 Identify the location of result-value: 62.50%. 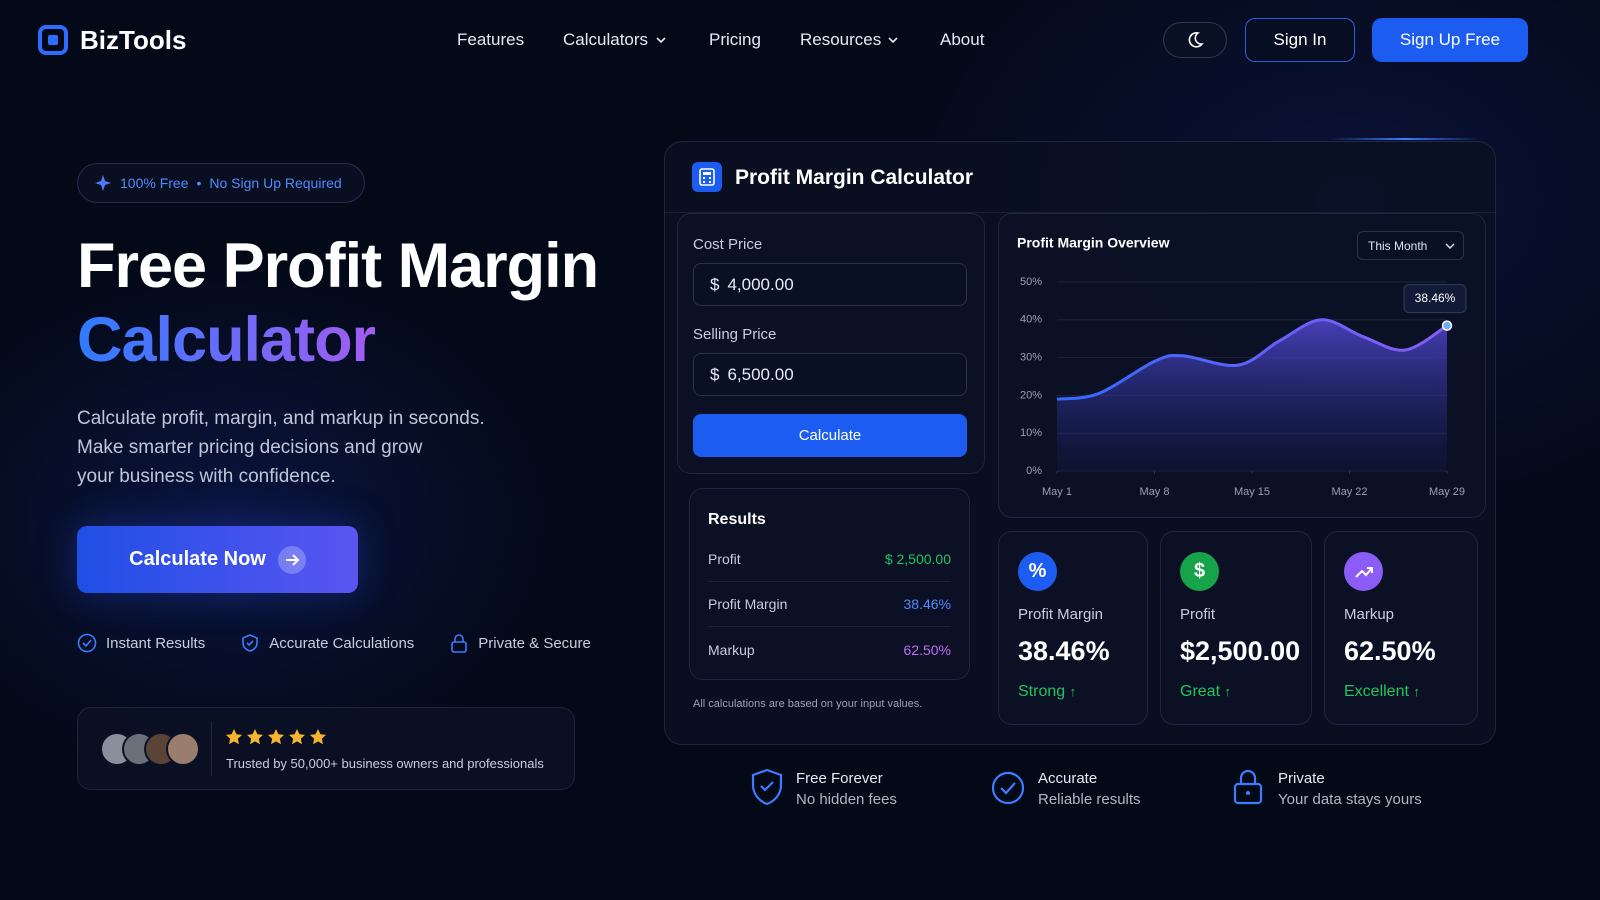
(927, 649).